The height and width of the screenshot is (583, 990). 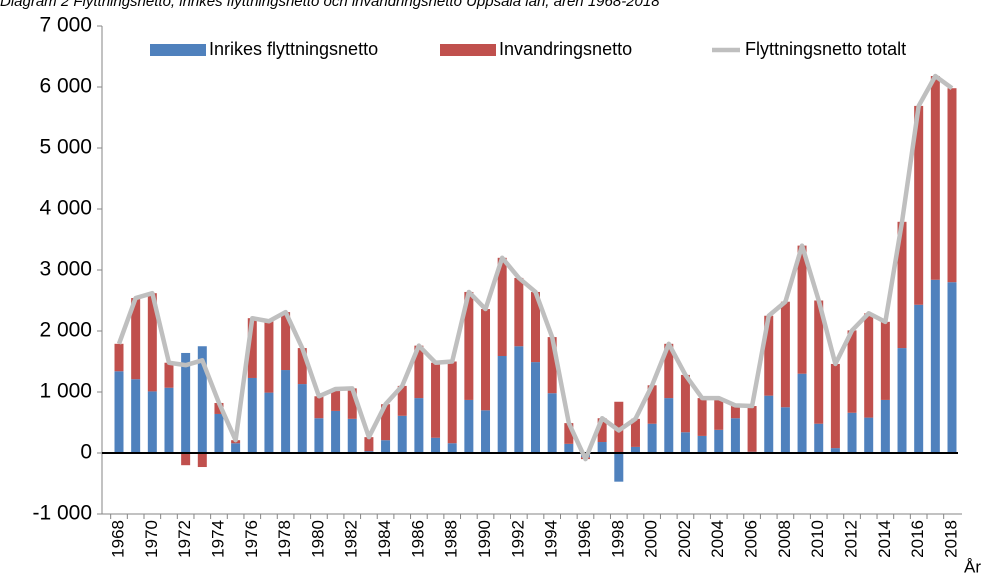 What do you see at coordinates (950, 539) in the screenshot?
I see `x-tick-label: 2018` at bounding box center [950, 539].